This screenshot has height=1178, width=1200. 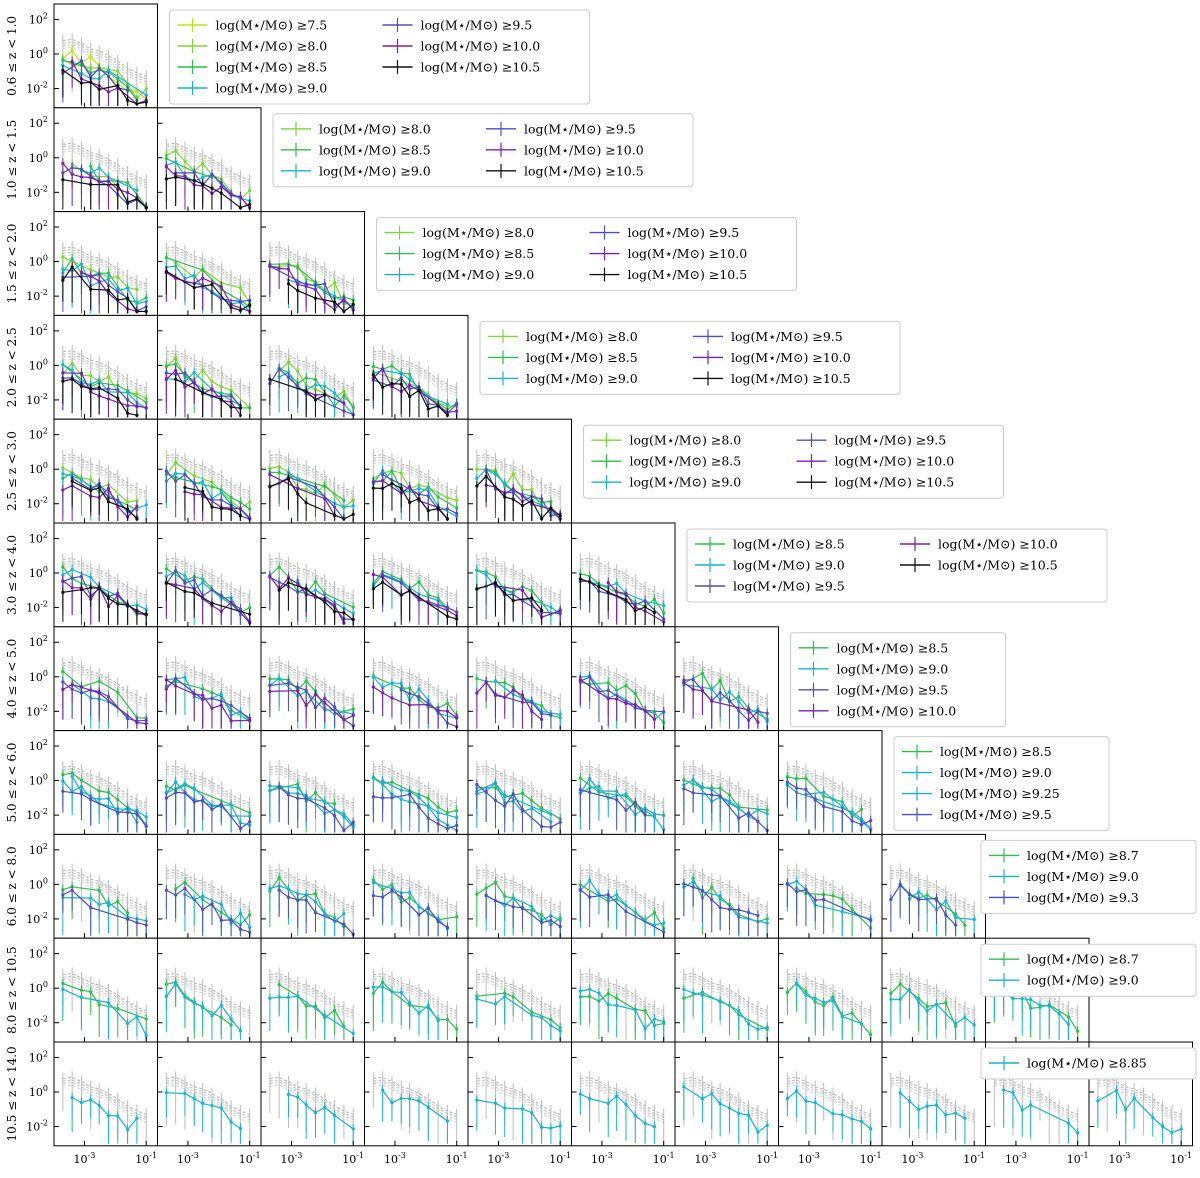 I want to click on panel-r8-c3, so click(x=416, y=886).